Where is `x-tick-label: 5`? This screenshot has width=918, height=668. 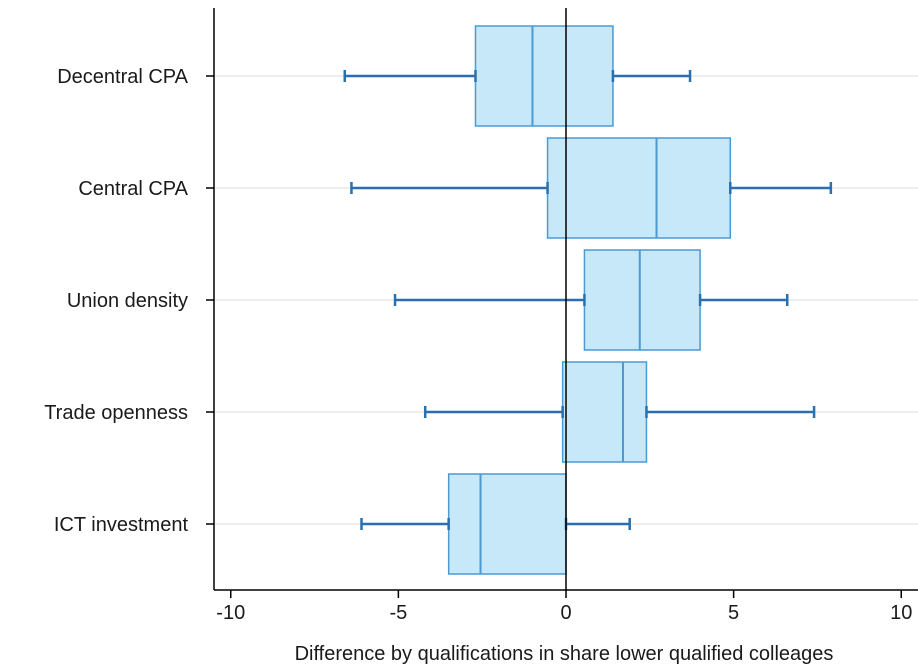
x-tick-label: 5 is located at coordinates (733, 613).